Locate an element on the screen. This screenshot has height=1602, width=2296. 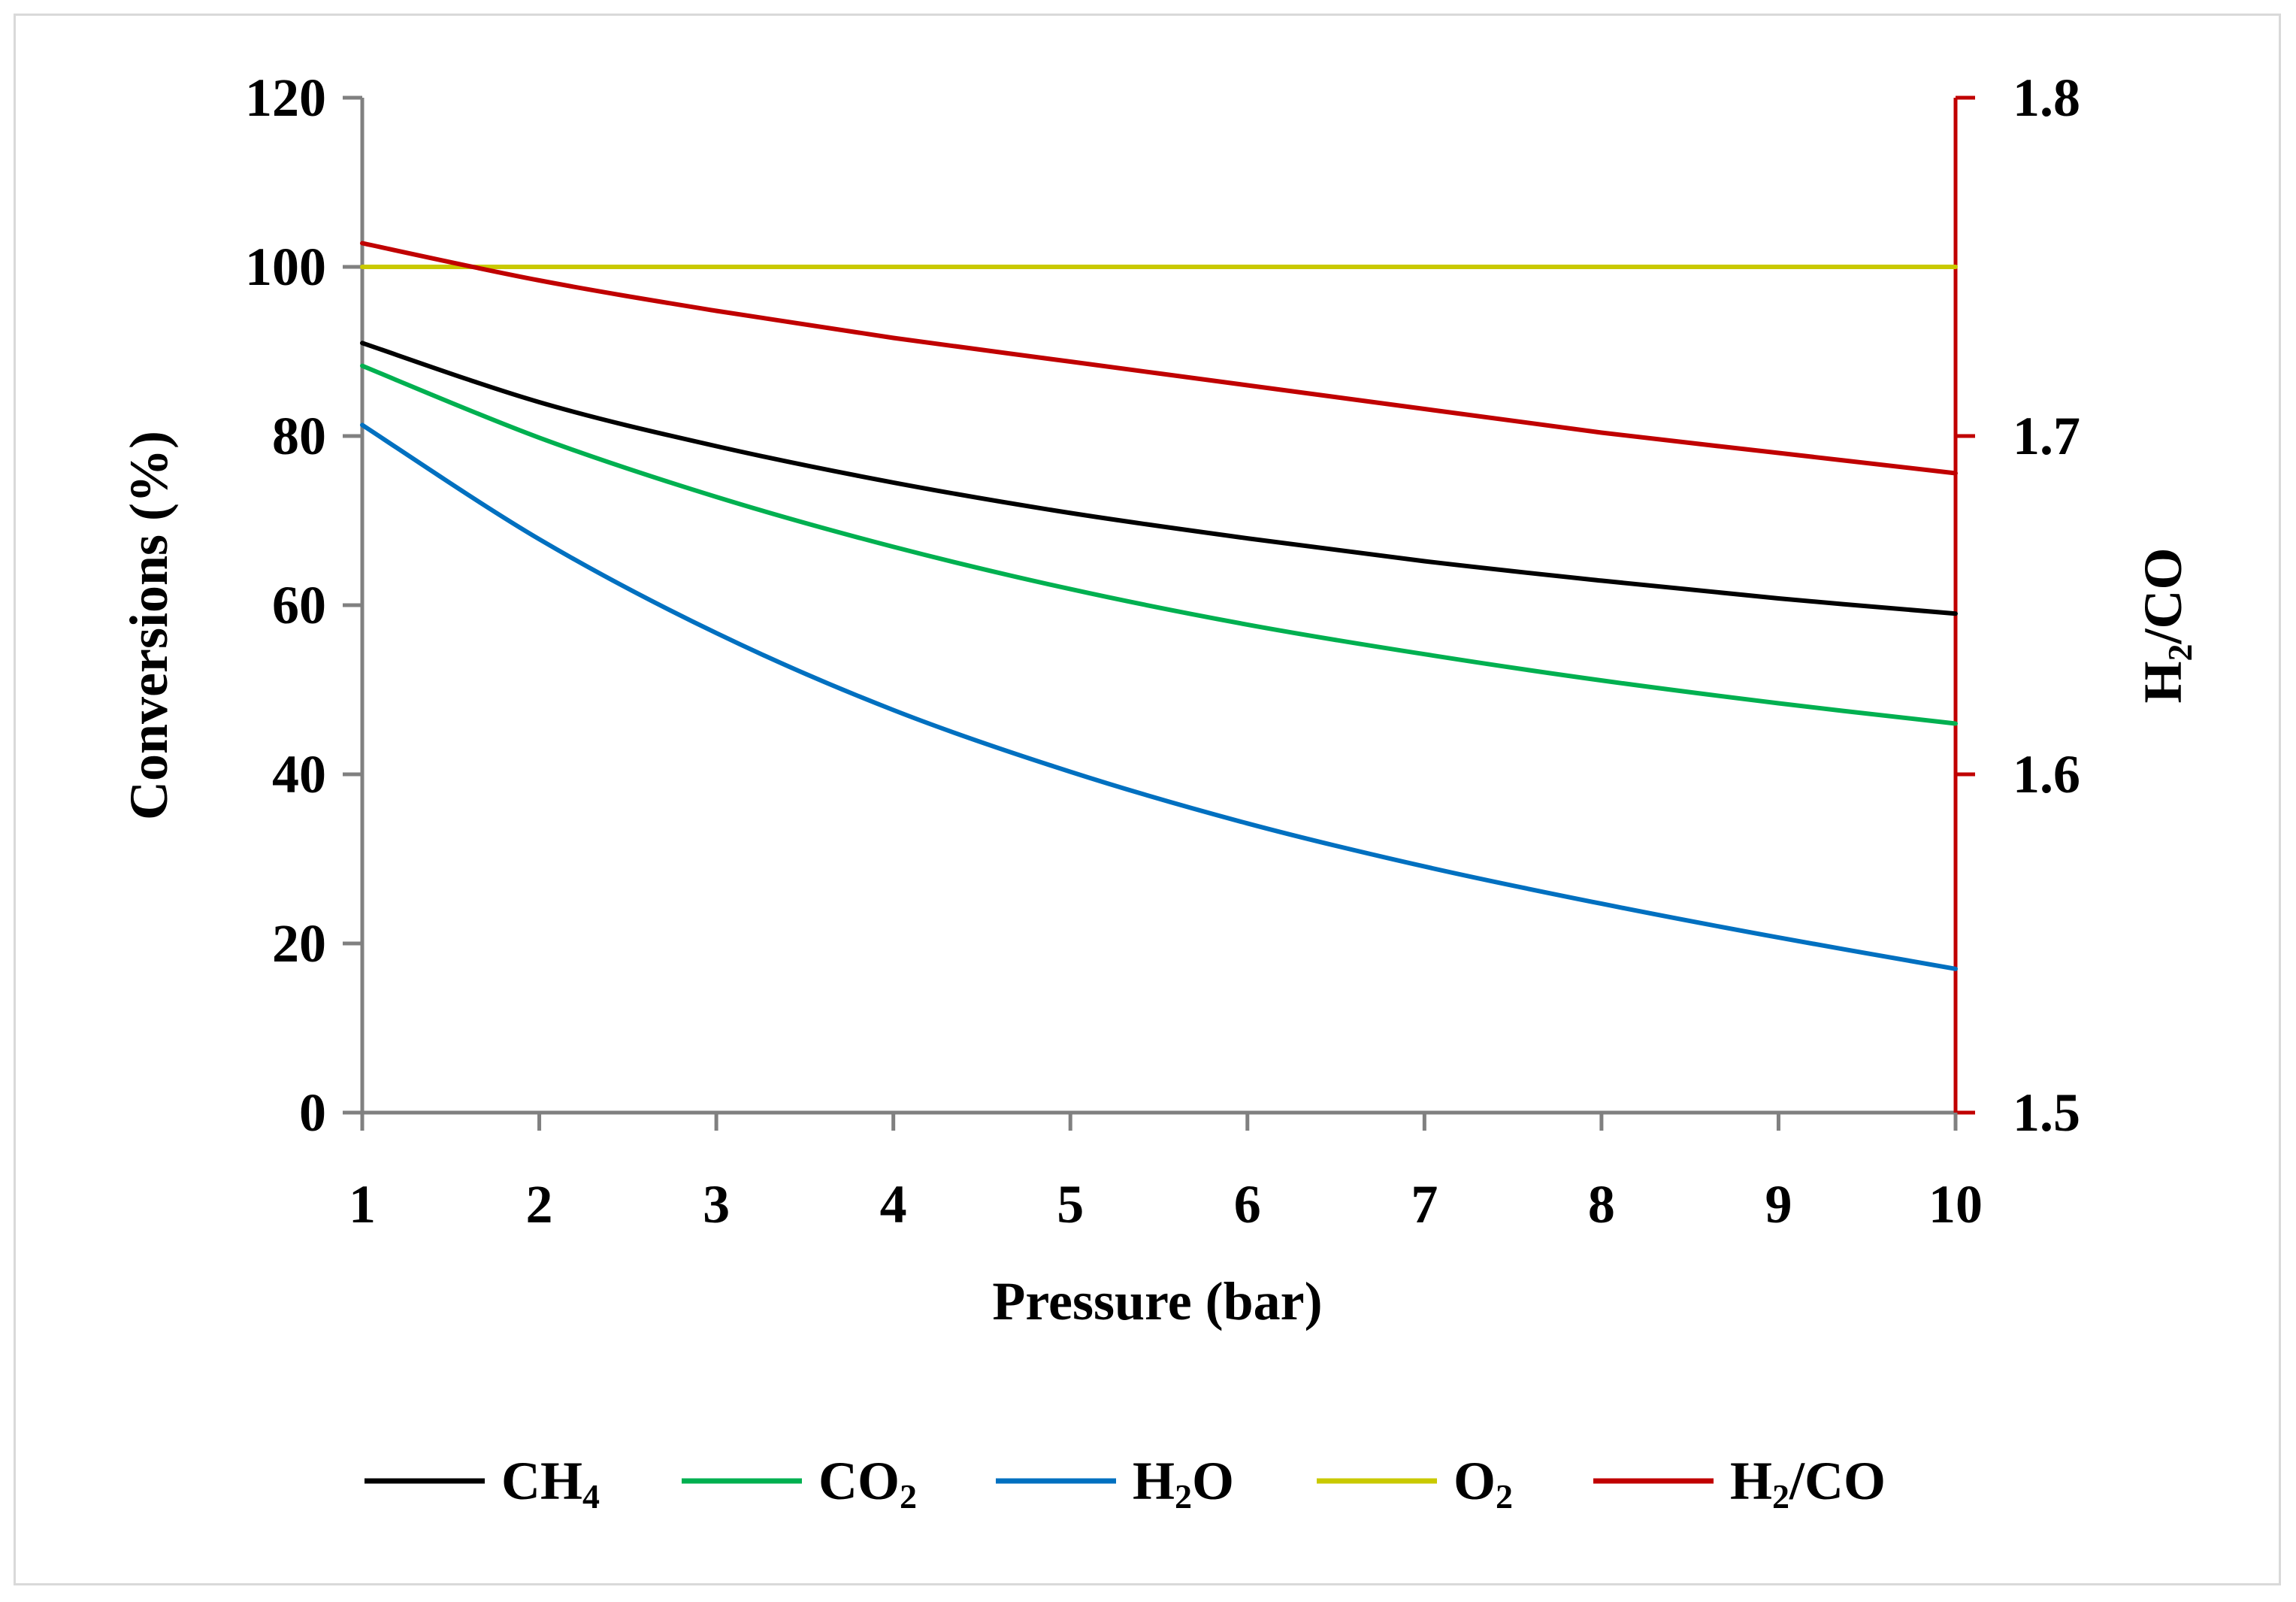
x-axis-title: Pressure (bar) is located at coordinates (1157, 1301).